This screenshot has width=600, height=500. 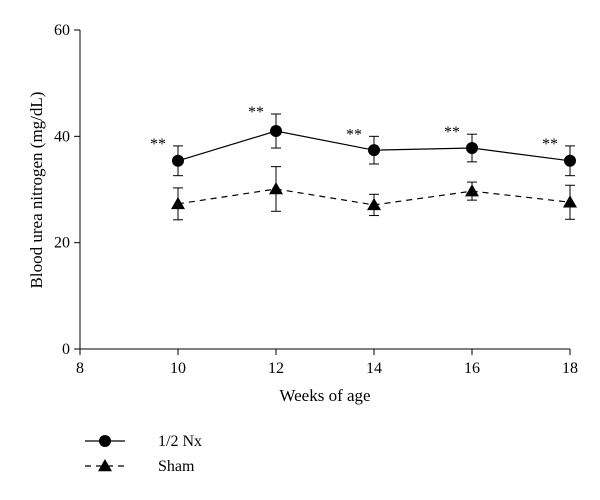 What do you see at coordinates (178, 368) in the screenshot?
I see `x-tick-label: 10` at bounding box center [178, 368].